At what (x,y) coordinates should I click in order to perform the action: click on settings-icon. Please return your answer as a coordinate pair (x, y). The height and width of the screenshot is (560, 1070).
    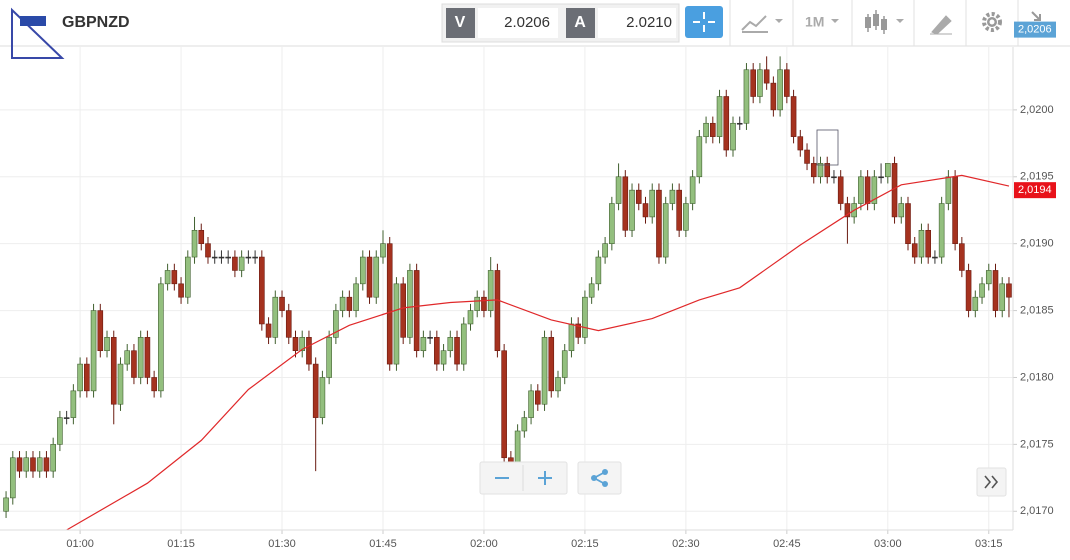
    Looking at the image, I should click on (992, 22).